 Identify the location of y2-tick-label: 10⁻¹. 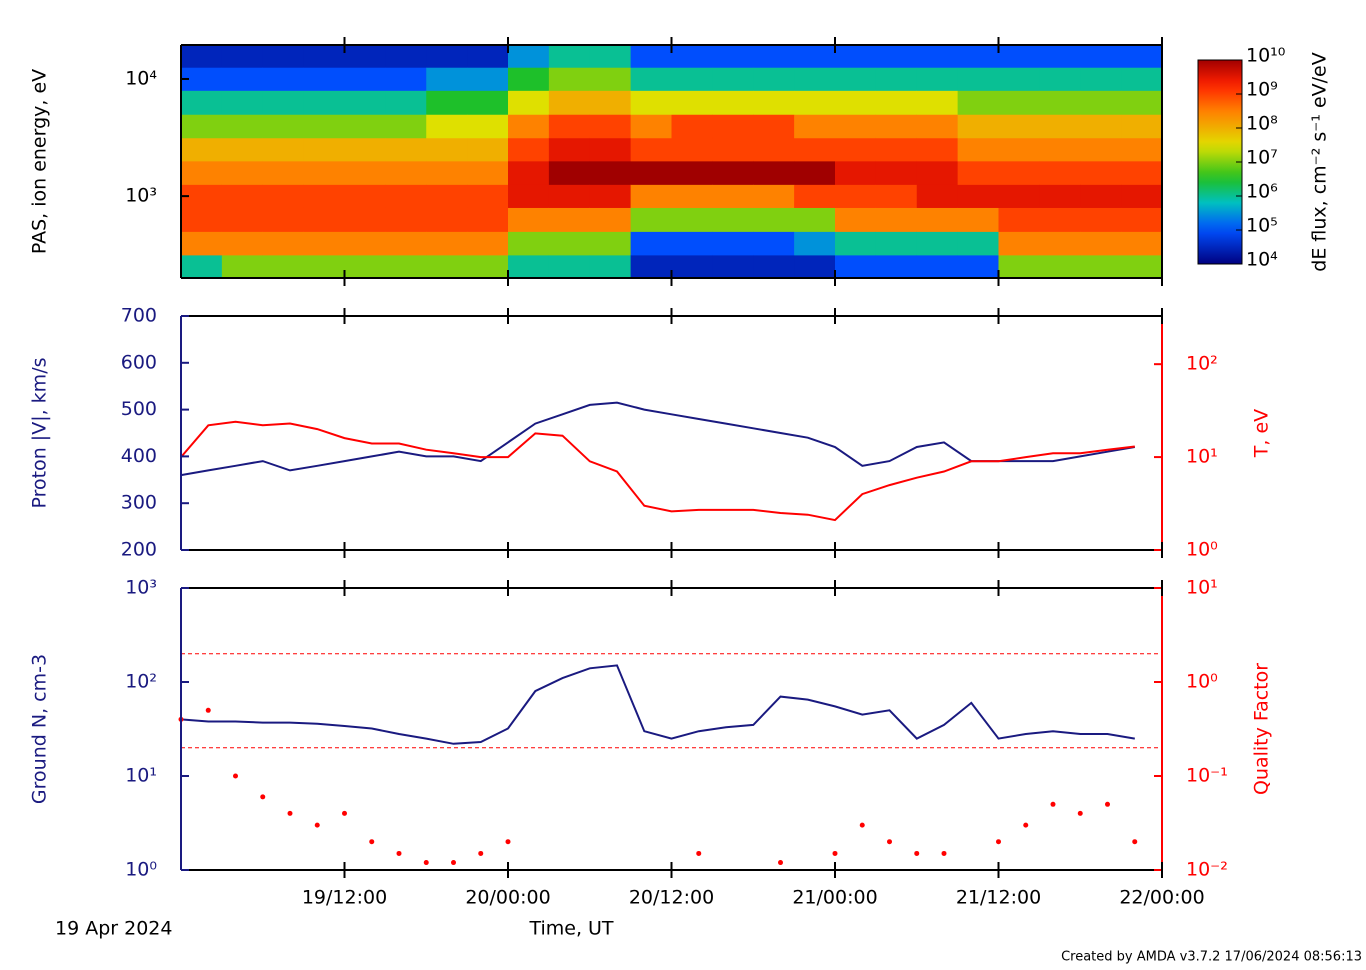
(1207, 776).